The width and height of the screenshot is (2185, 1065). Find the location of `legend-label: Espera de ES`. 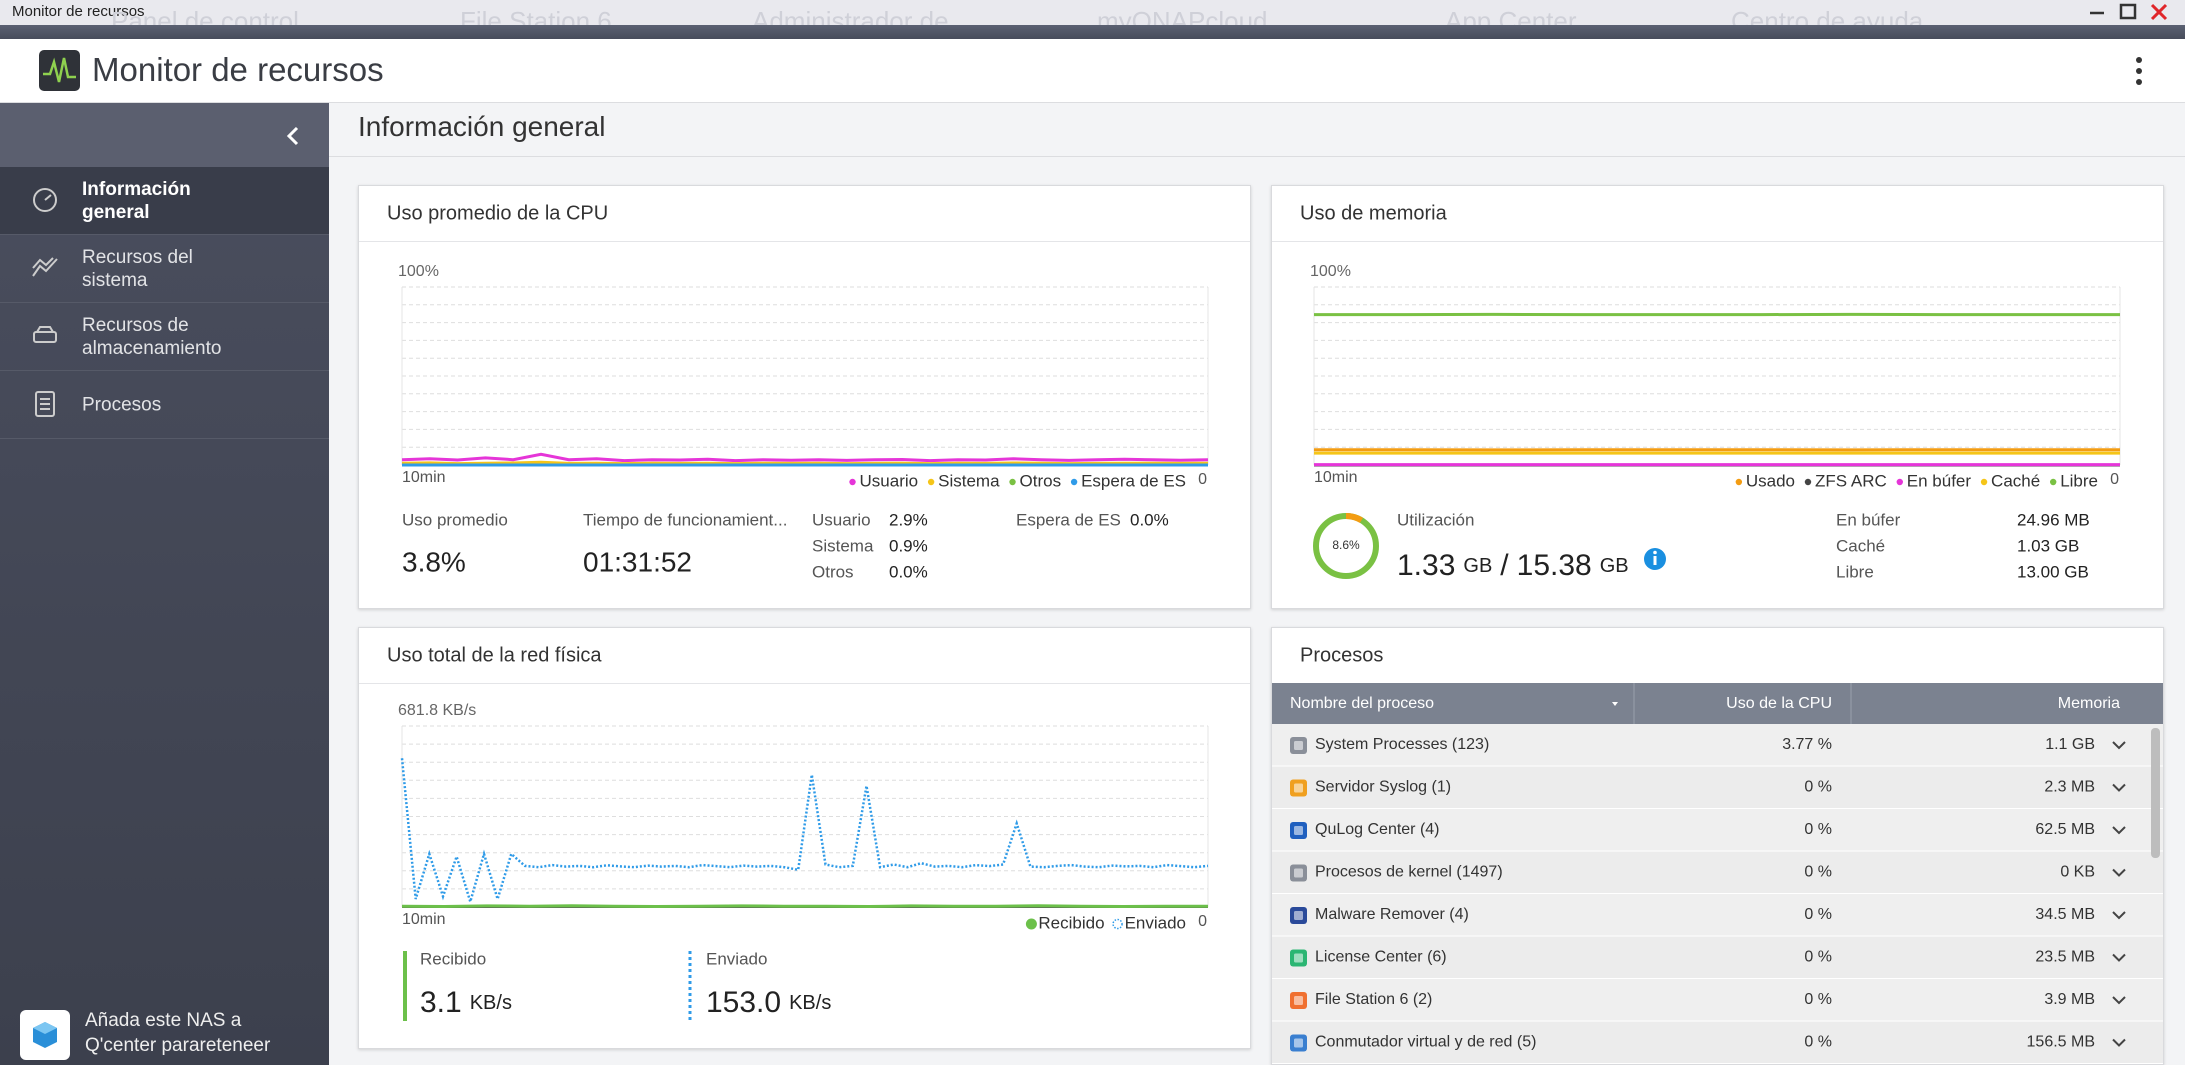

legend-label: Espera de ES is located at coordinates (1133, 480).